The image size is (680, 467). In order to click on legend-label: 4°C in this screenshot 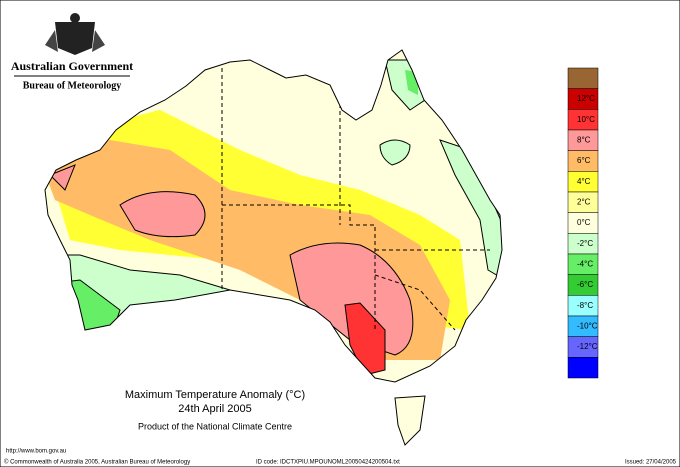, I will do `click(584, 181)`.